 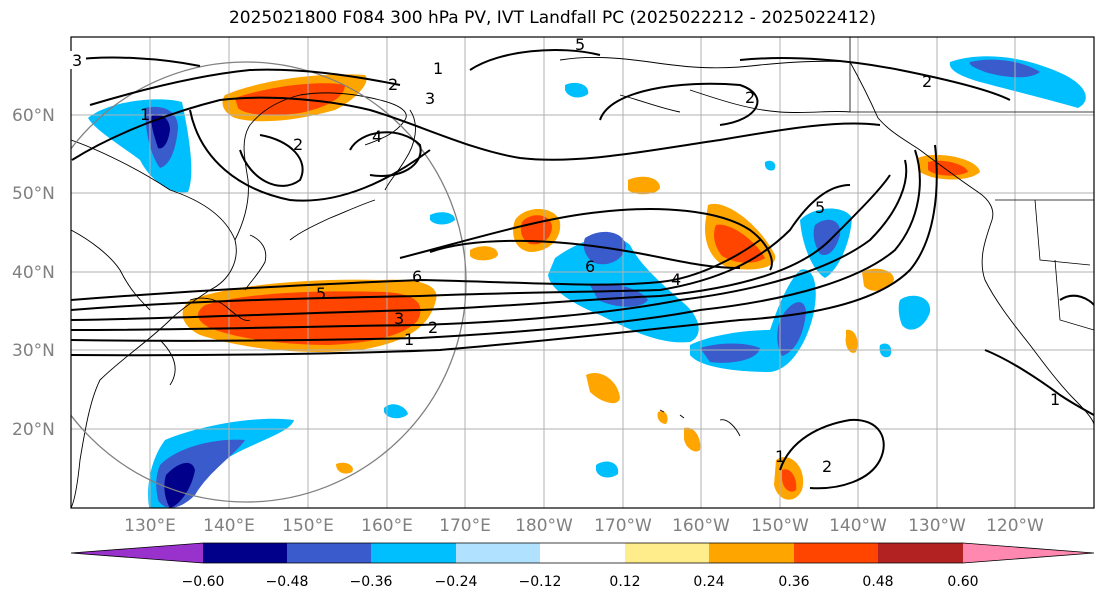 What do you see at coordinates (203, 582) in the screenshot?
I see `colorbar-tick-label: −0.60` at bounding box center [203, 582].